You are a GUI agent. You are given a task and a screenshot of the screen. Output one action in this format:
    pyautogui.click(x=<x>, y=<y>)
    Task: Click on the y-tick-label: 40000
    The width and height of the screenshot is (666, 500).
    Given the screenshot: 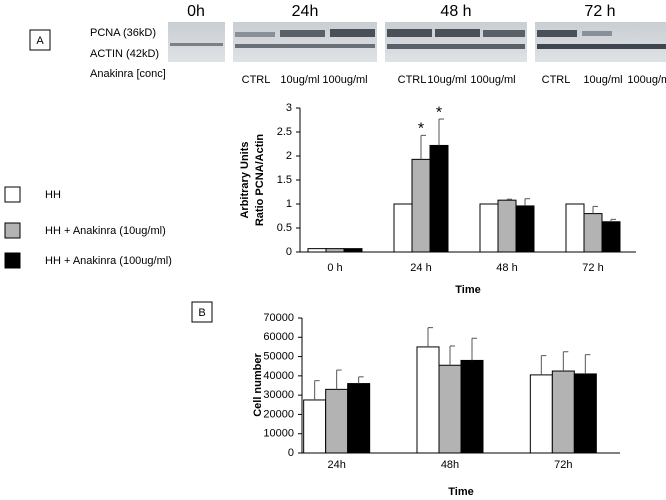 What is the action you would take?
    pyautogui.click(x=278, y=376)
    